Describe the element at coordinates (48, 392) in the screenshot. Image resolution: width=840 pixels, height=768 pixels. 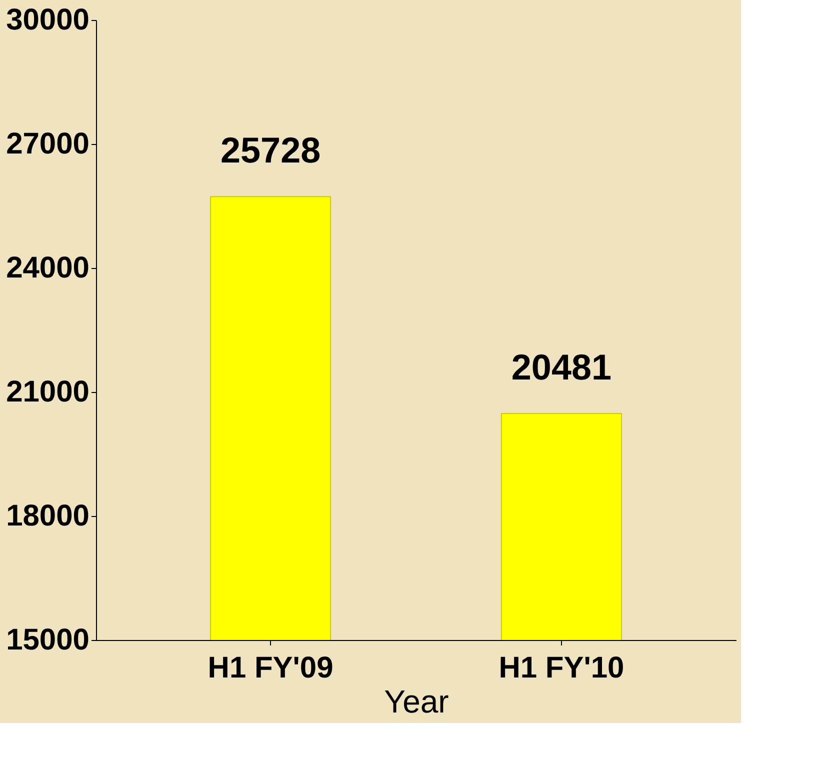
I see `y-tick-label: 21000` at that location.